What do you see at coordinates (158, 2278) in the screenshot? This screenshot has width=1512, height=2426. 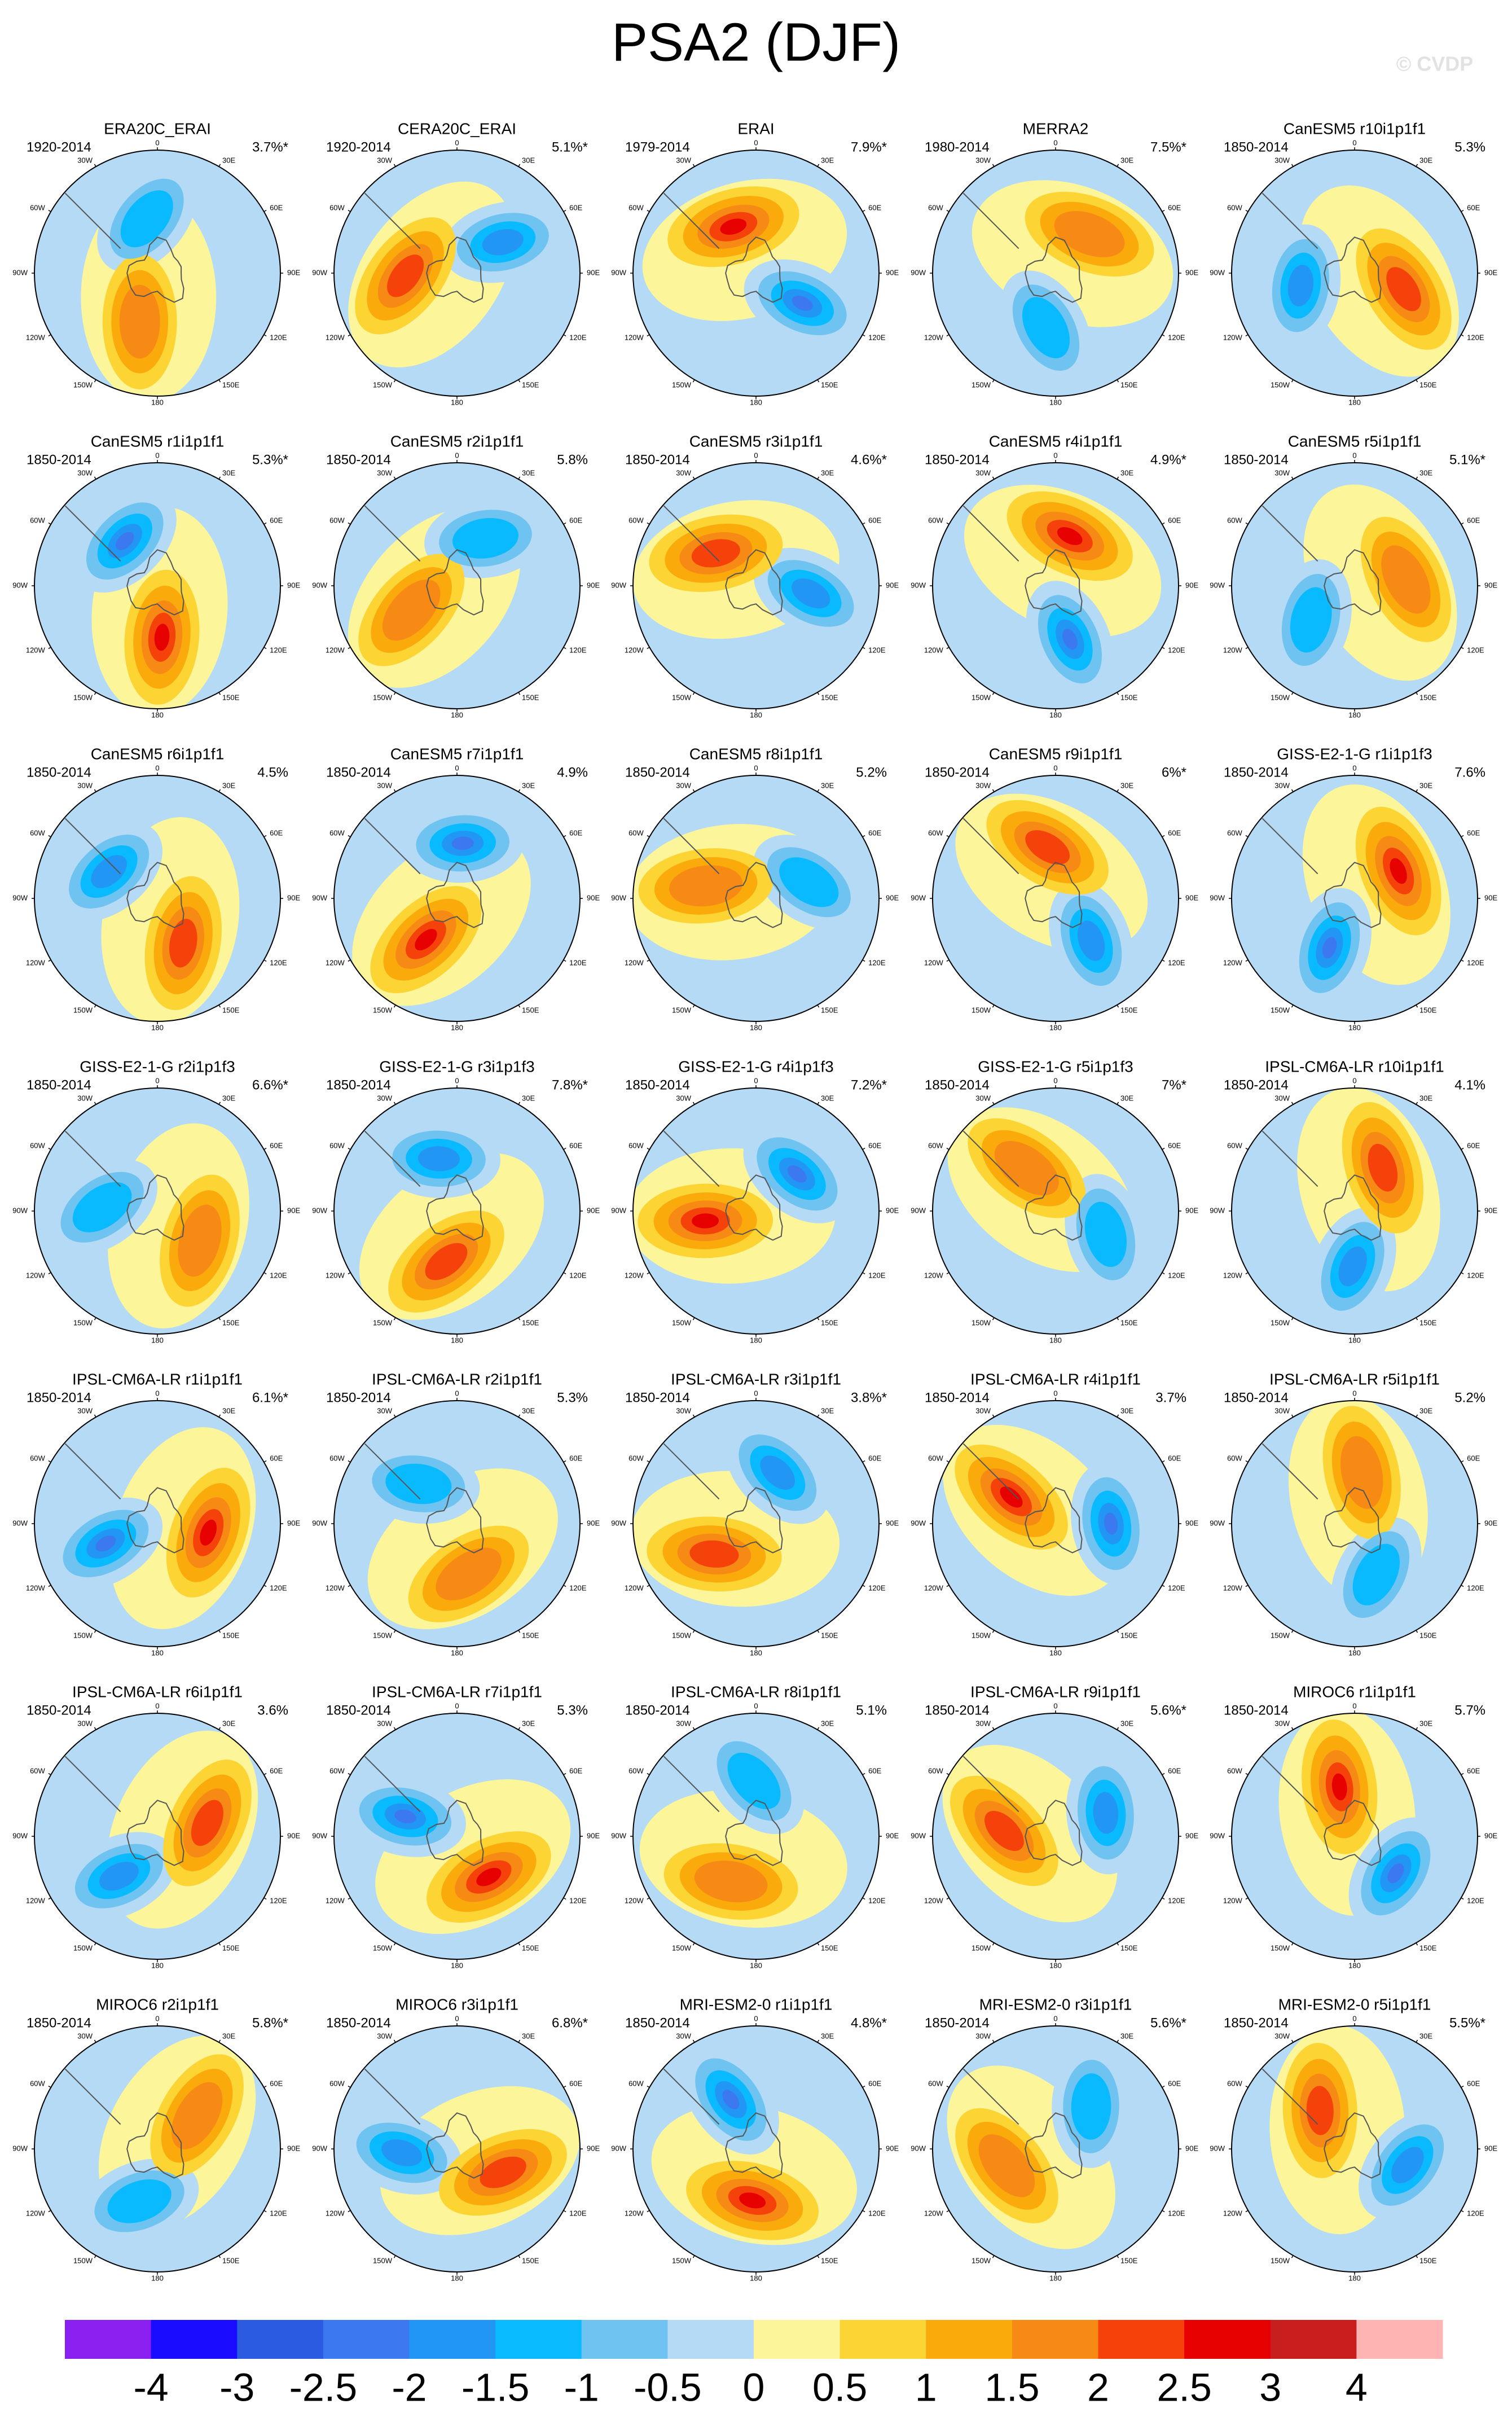 I see `lon-label: 180` at bounding box center [158, 2278].